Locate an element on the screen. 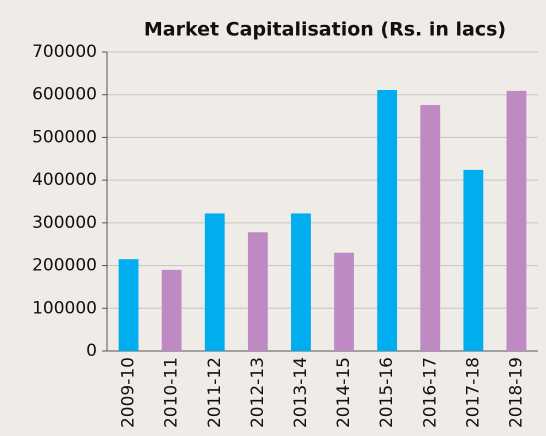  y-tick-label: 500000 is located at coordinates (64, 137).